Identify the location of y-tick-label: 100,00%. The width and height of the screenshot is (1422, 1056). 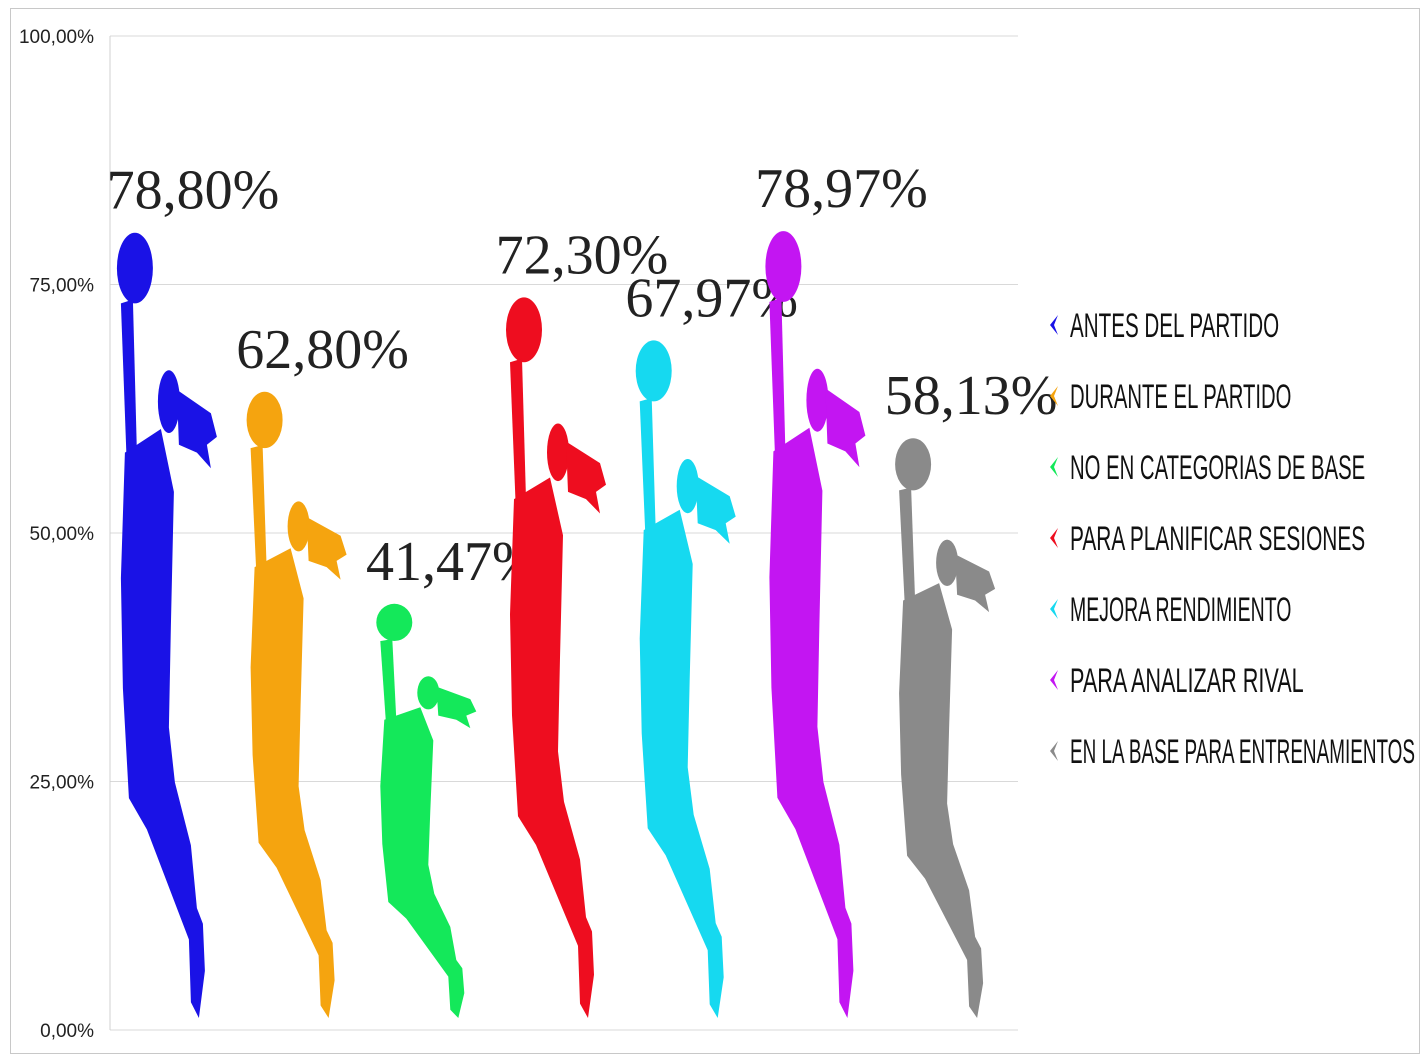
(56, 37).